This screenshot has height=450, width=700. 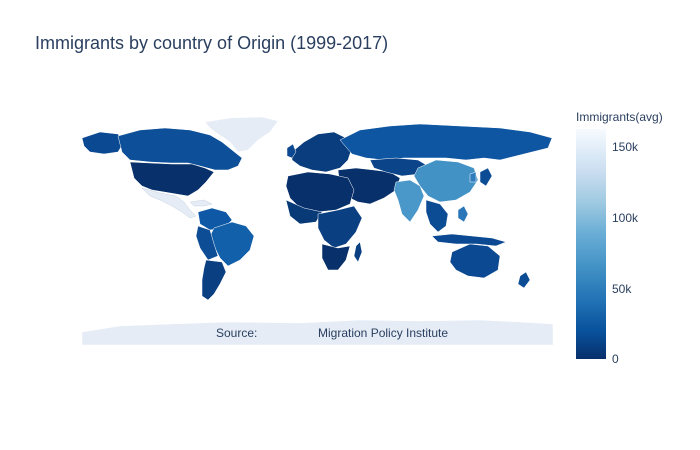 I want to click on region-philippines, so click(x=463, y=214).